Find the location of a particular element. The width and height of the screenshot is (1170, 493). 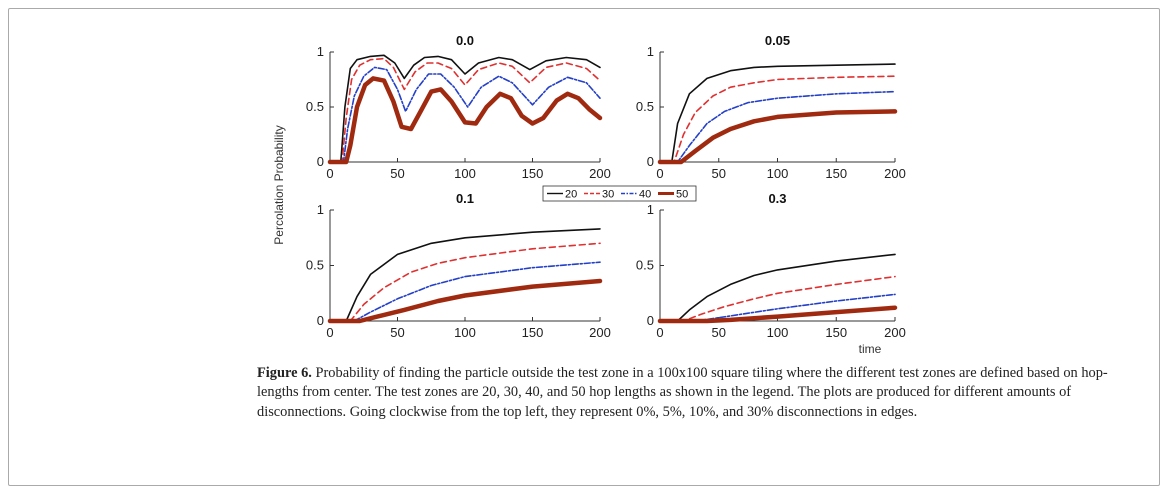

subplot-1: 0.05 0 0.5 1 0 50 100 150 200 is located at coordinates (771, 107).